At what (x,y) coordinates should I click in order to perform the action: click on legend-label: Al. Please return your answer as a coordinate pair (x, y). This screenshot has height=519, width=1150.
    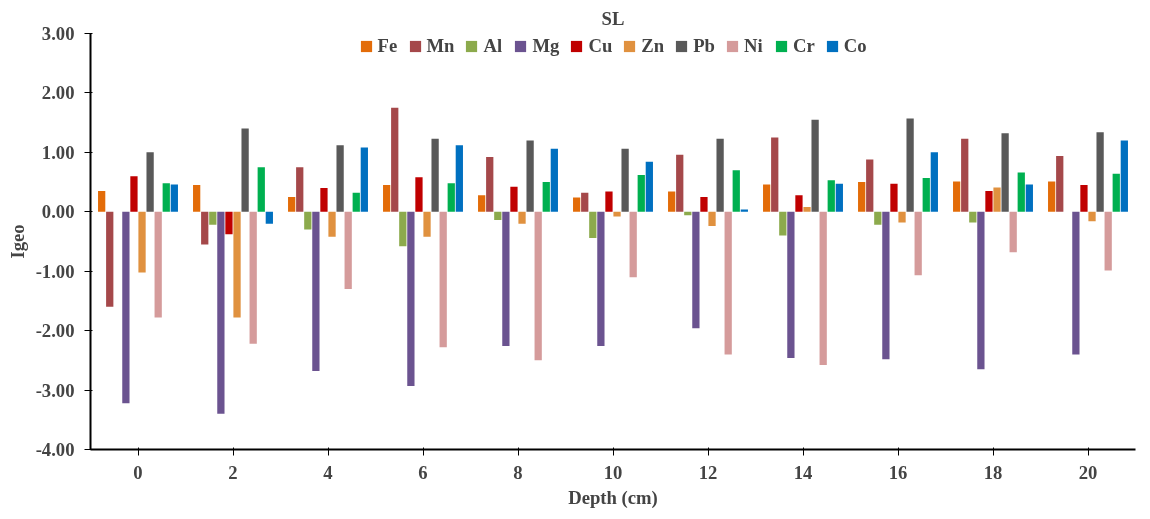
    Looking at the image, I should click on (493, 46).